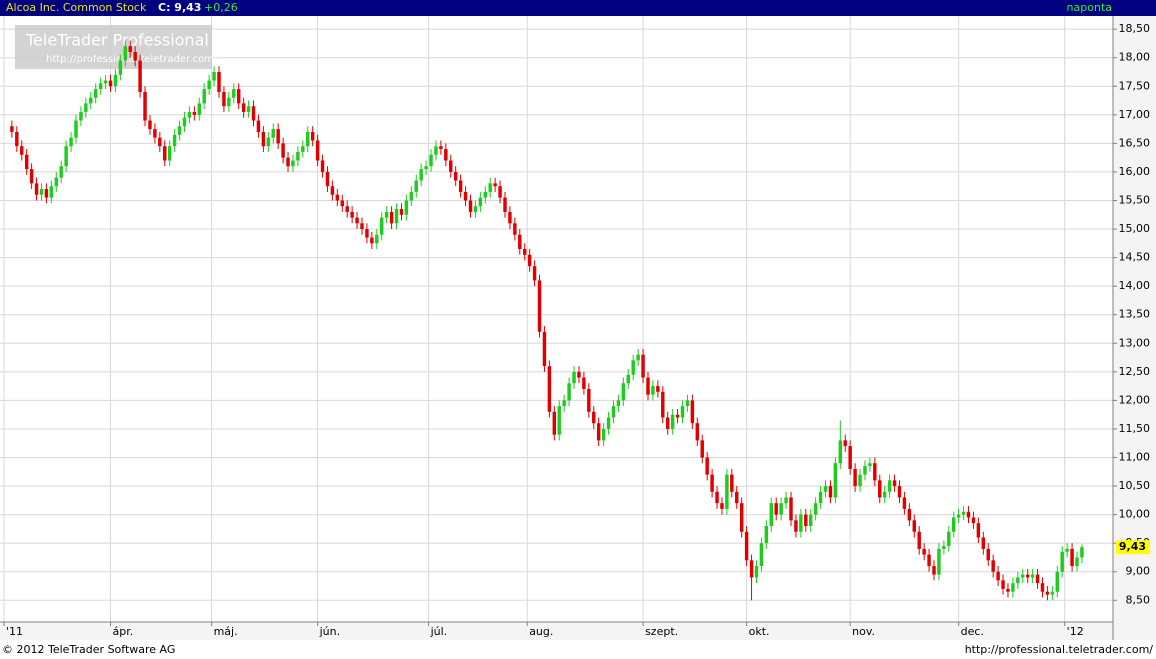 The width and height of the screenshot is (1156, 659). Describe the element at coordinates (1135, 285) in the screenshot. I see `y-tick-label: 14,00` at that location.